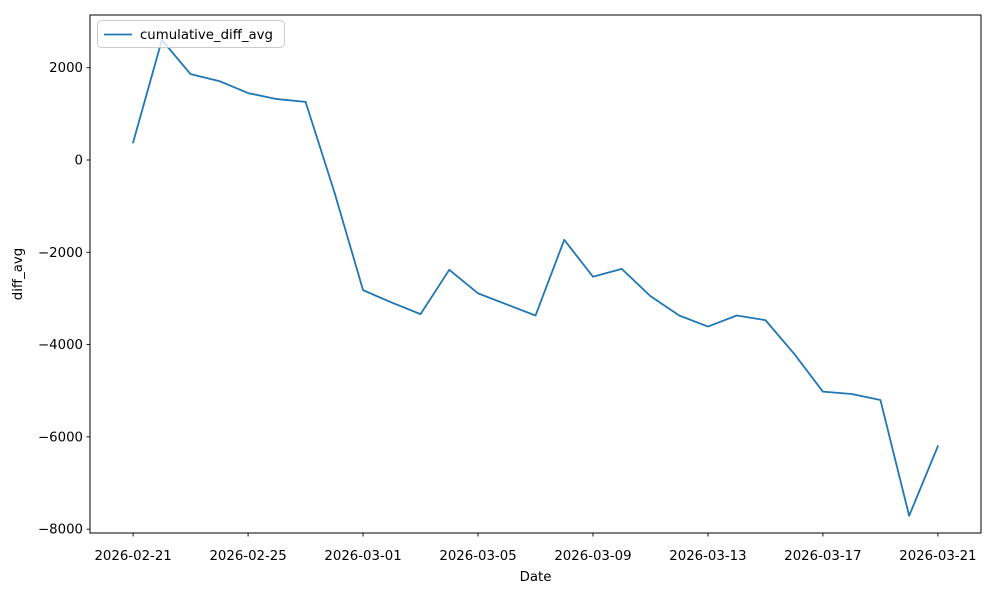  Describe the element at coordinates (247, 556) in the screenshot. I see `x-tick-label: 2026-02-25` at that location.